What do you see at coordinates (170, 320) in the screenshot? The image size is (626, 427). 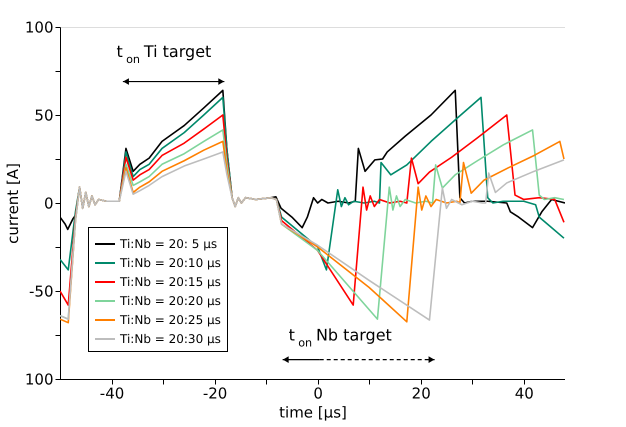 I see `legend-label: Ti:Nb = 20:25 µs` at bounding box center [170, 320].